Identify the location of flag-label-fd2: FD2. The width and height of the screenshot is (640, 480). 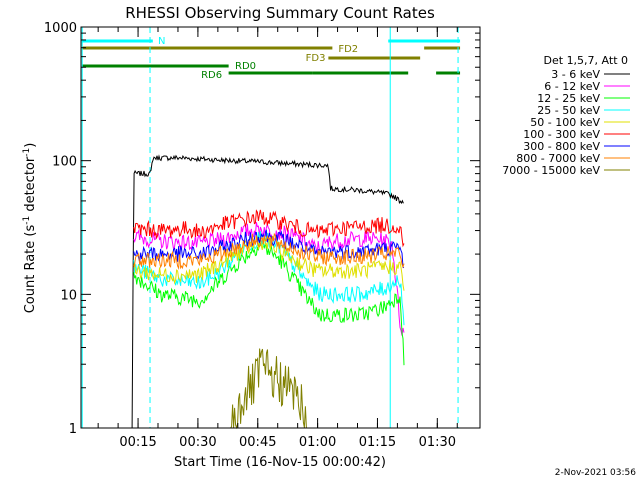
(348, 49).